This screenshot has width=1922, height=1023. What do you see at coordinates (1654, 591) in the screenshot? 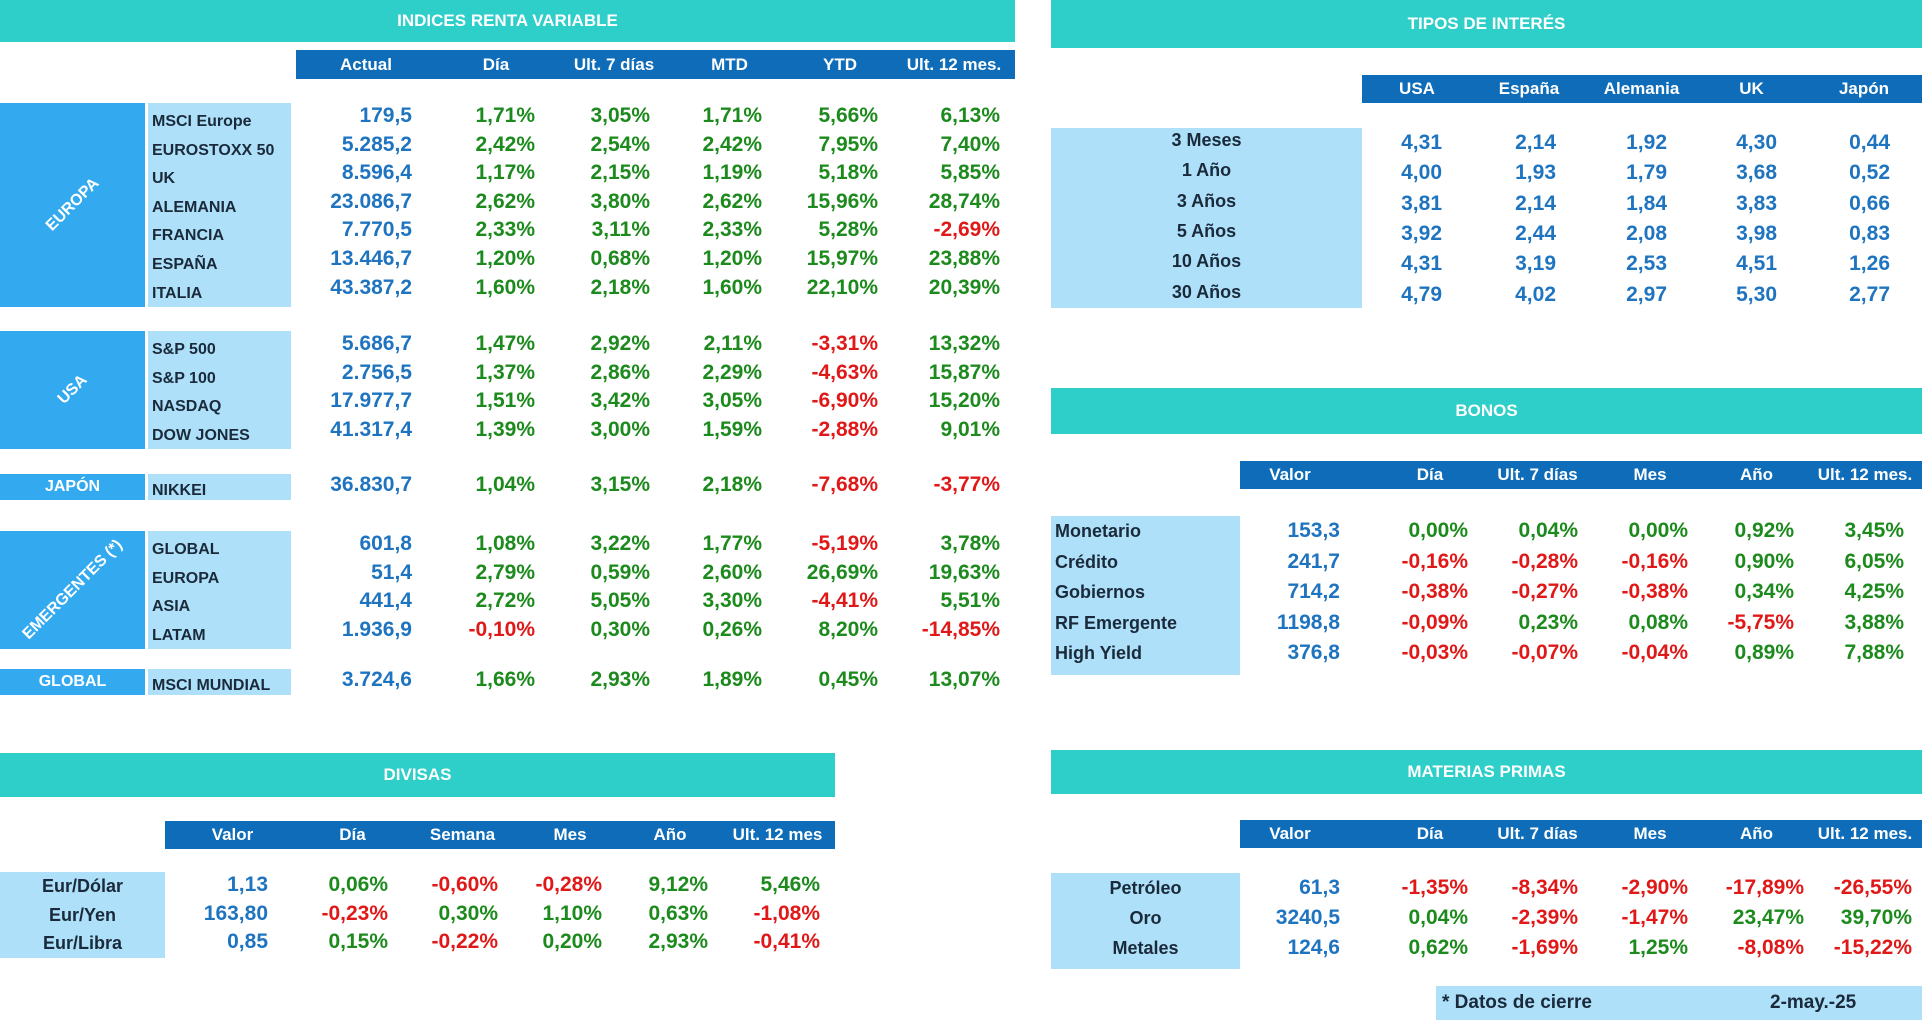
I see `bonds-cell-mes: -0,38%` at bounding box center [1654, 591].